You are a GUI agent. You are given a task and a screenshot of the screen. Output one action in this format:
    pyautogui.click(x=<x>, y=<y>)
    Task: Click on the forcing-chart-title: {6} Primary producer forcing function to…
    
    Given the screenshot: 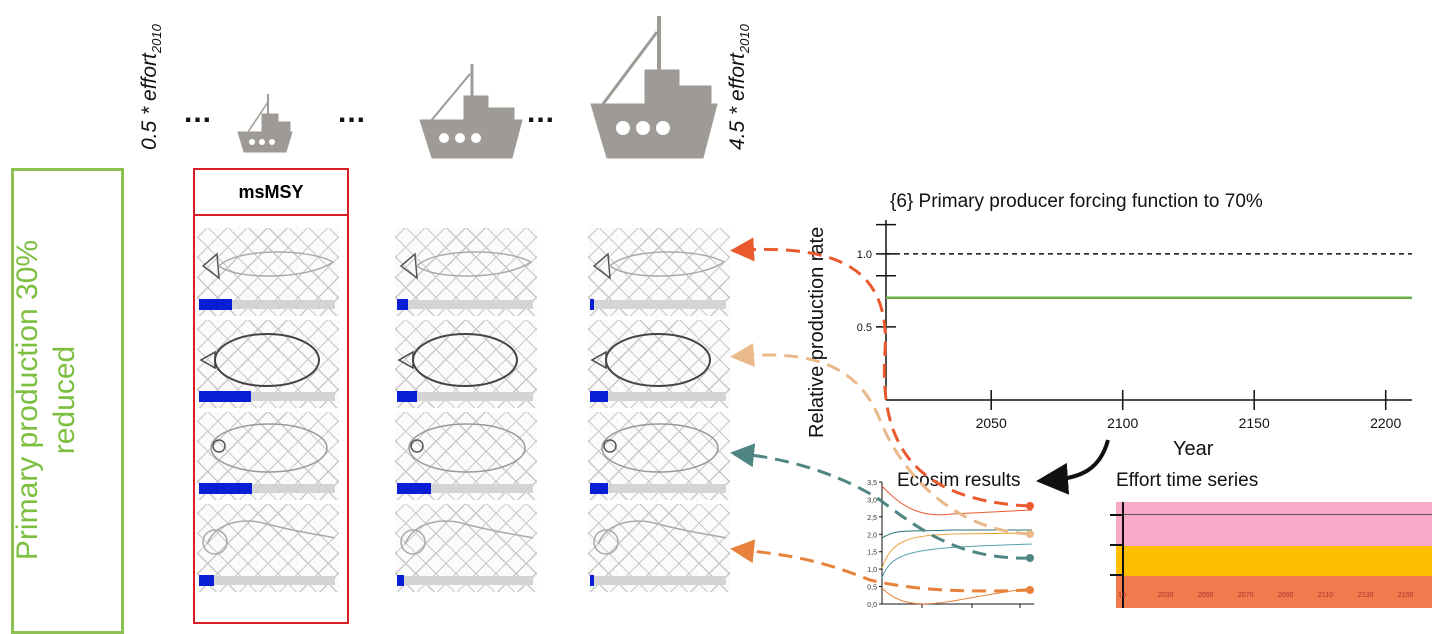 What is the action you would take?
    pyautogui.click(x=1076, y=201)
    